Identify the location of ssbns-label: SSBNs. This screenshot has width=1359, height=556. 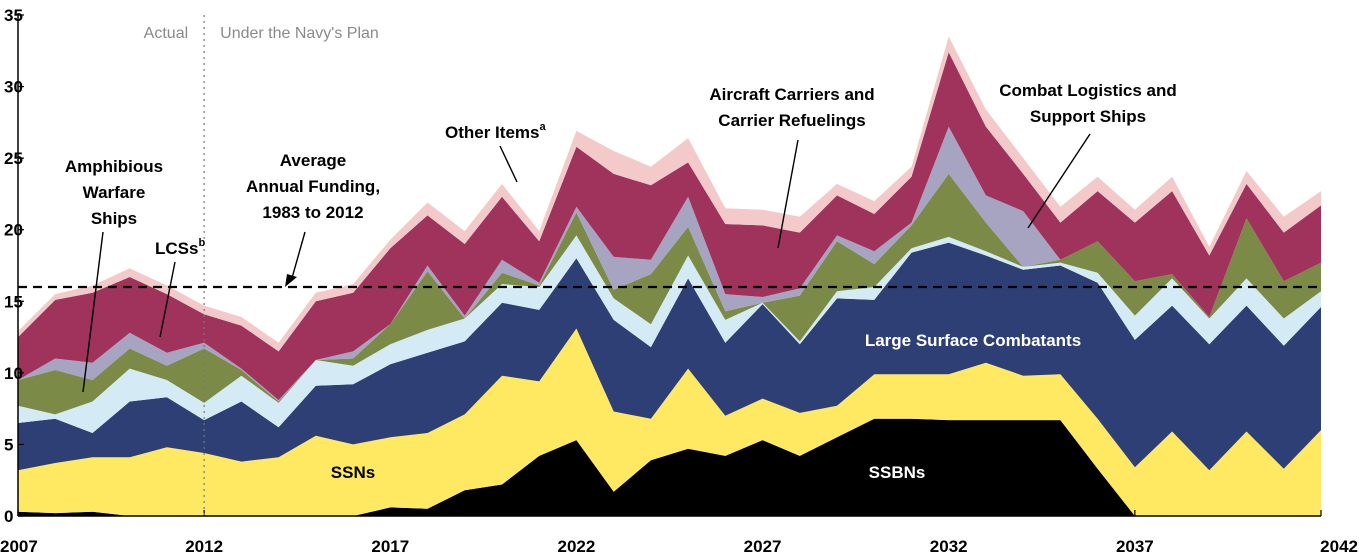
(897, 472).